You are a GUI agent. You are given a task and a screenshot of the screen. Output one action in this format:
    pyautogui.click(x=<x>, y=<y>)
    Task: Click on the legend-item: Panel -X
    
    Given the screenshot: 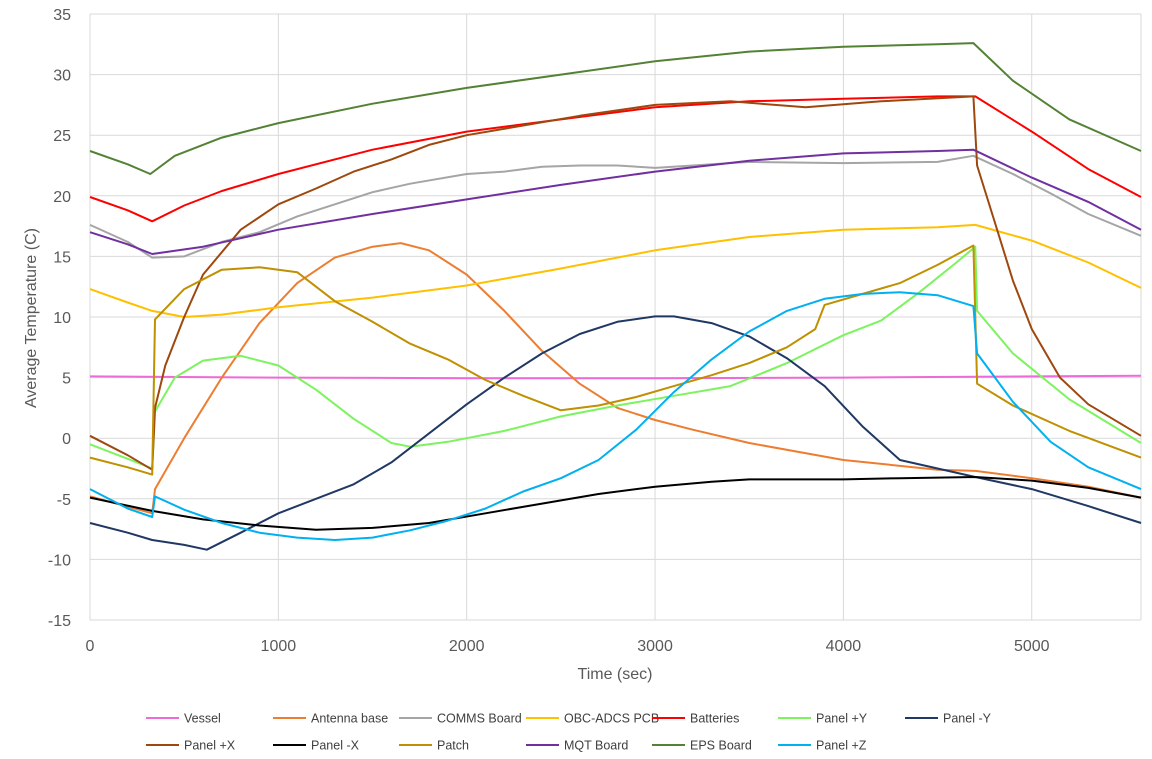 What is the action you would take?
    pyautogui.click(x=316, y=746)
    